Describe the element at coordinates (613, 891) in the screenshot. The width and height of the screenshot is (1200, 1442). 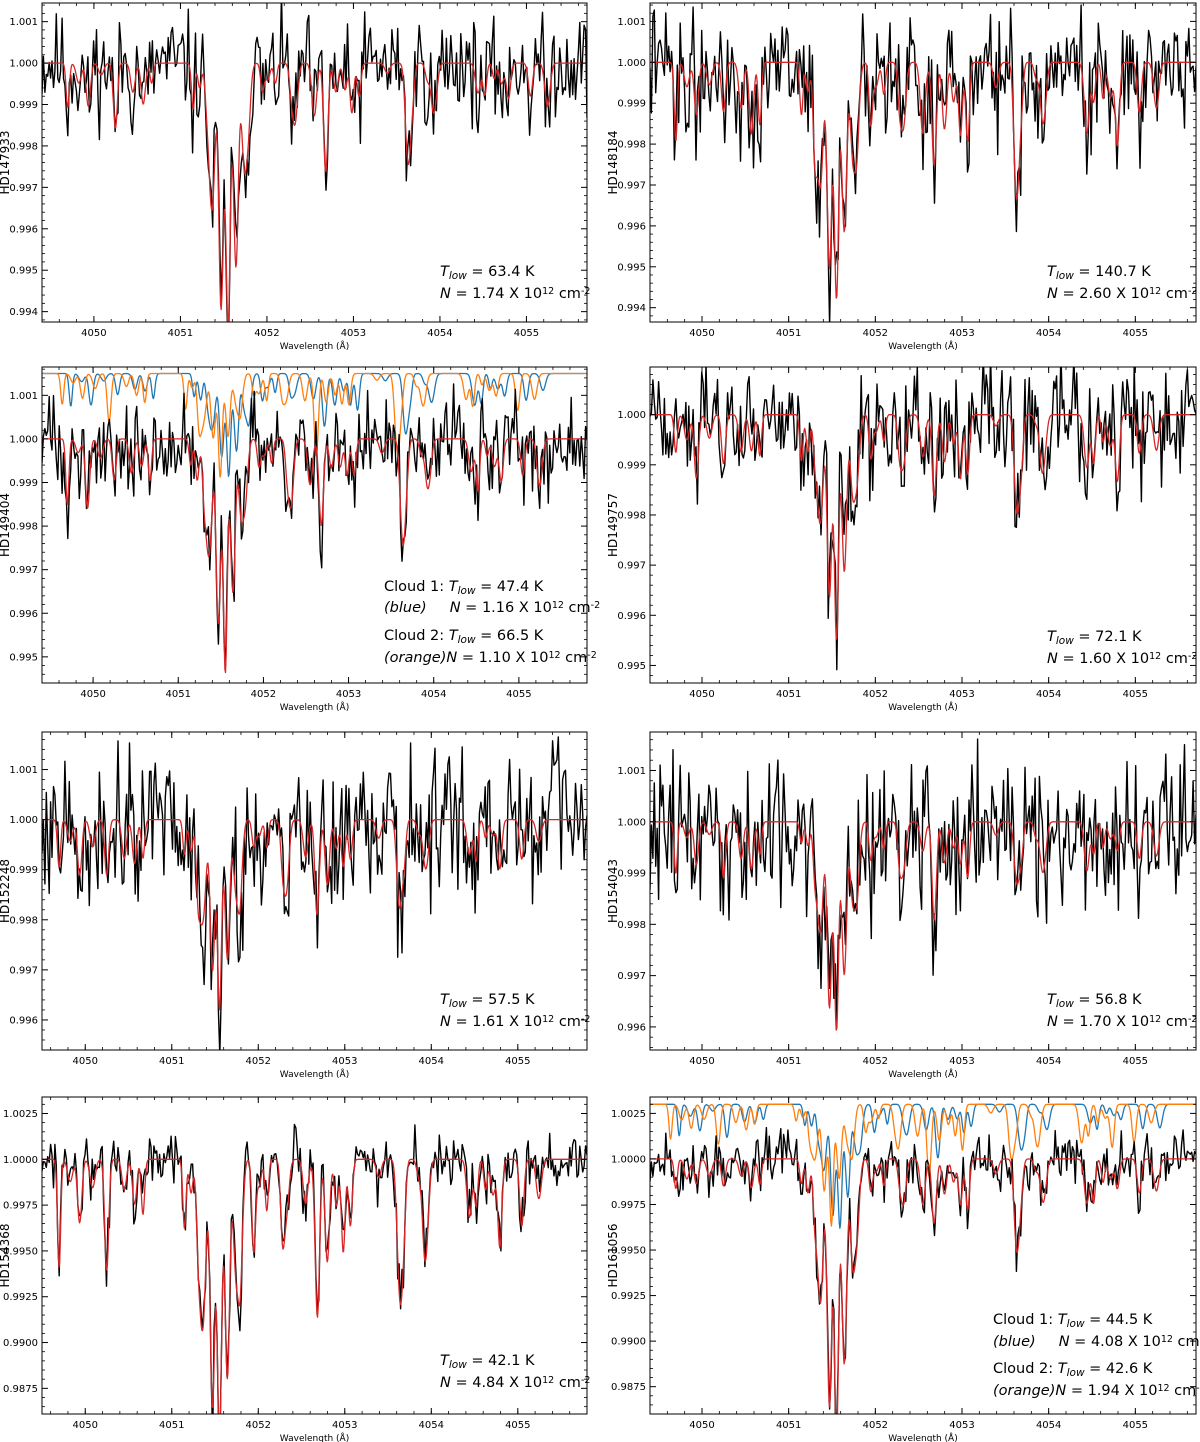
I see `y-axis-label-star: HD154043` at that location.